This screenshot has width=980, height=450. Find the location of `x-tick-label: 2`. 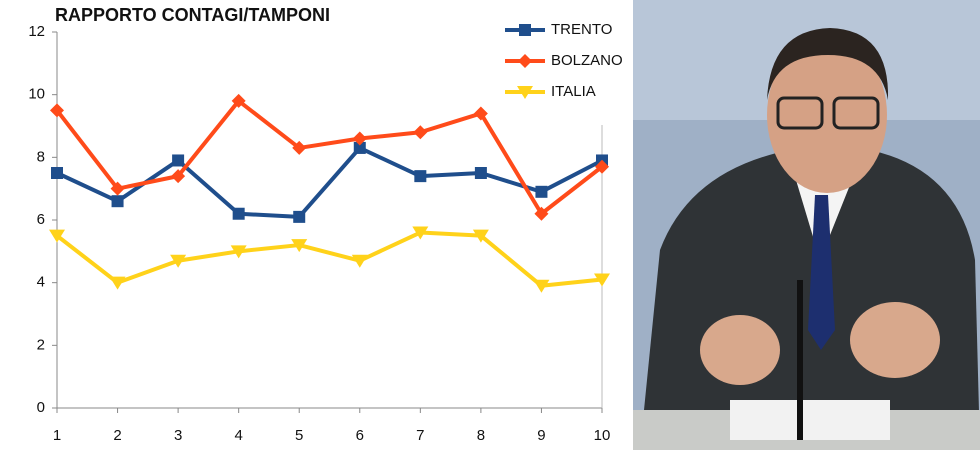

x-tick-label: 2 is located at coordinates (117, 435).